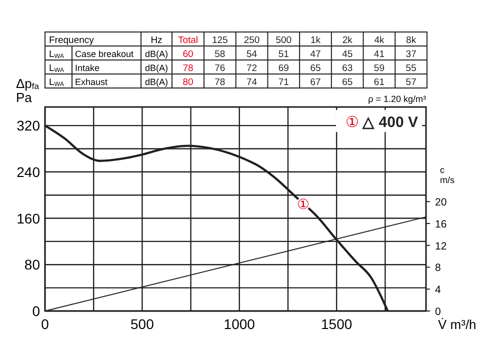  Describe the element at coordinates (441, 224) in the screenshot. I see `y2-tick-label: 16` at that location.